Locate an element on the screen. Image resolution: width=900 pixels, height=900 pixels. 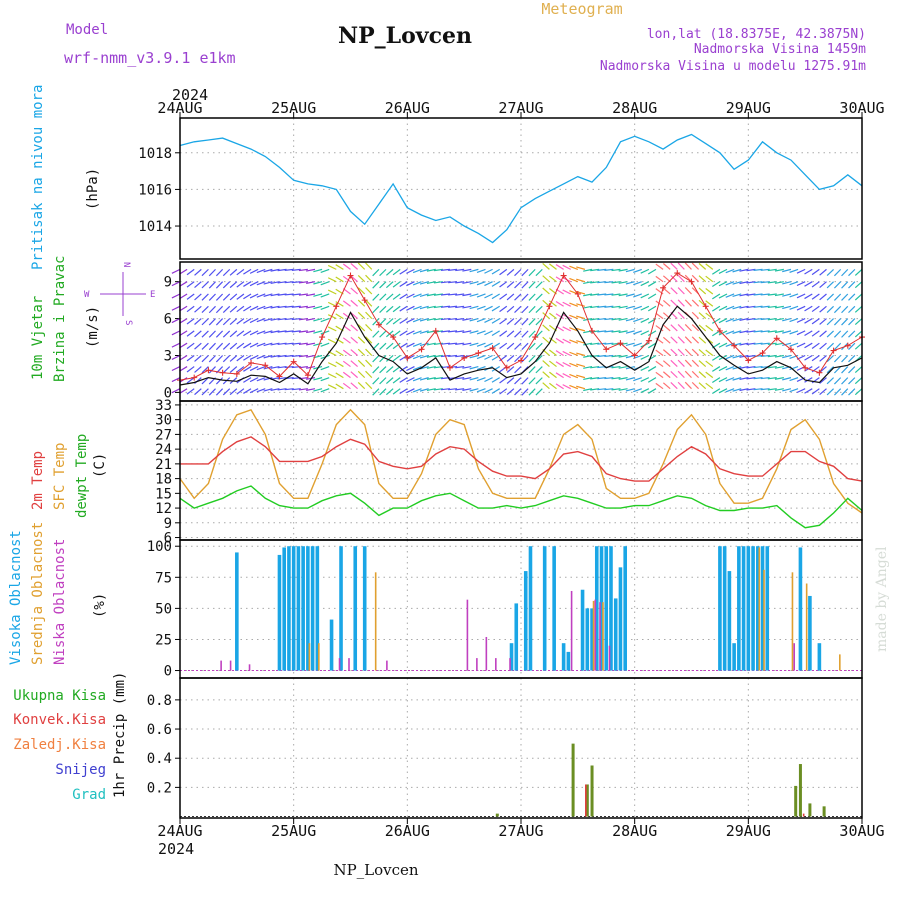
y-tick-label: 0 is located at coordinates (168, 672).